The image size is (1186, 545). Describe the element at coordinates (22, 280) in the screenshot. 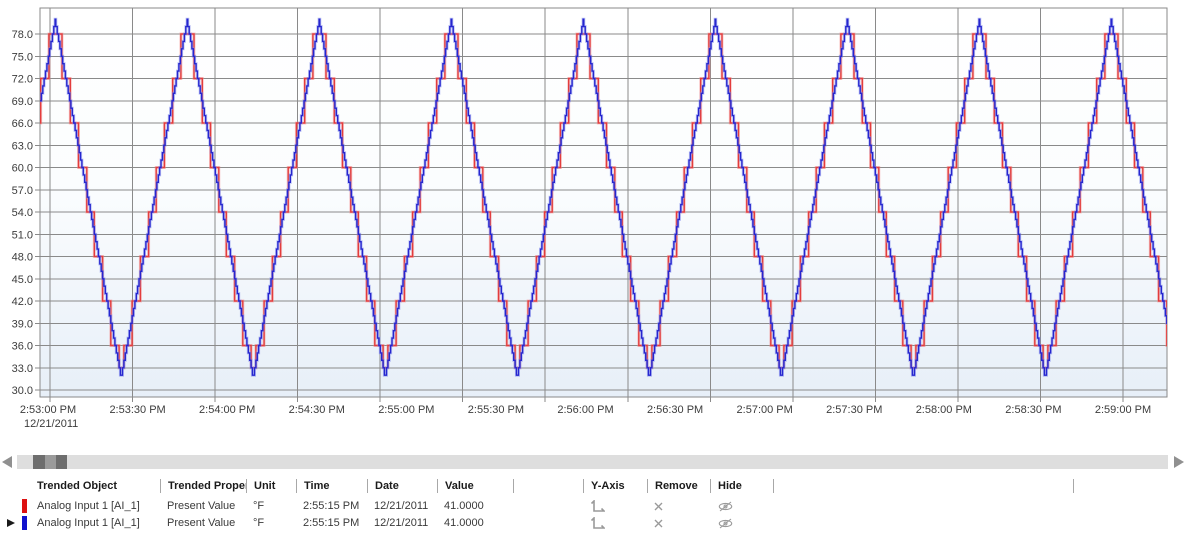

I see `y-tick-label: 45.0` at that location.